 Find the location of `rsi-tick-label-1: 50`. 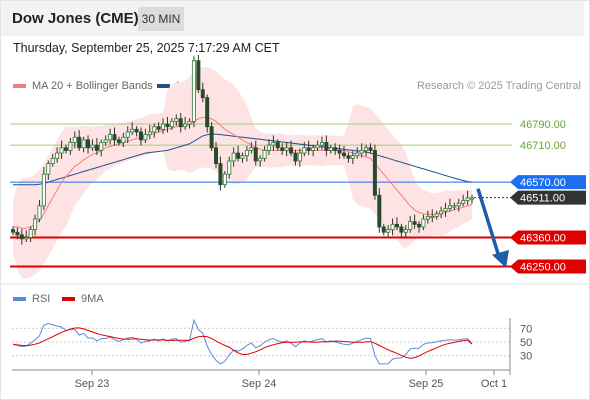

rsi-tick-label-1: 50 is located at coordinates (526, 343).